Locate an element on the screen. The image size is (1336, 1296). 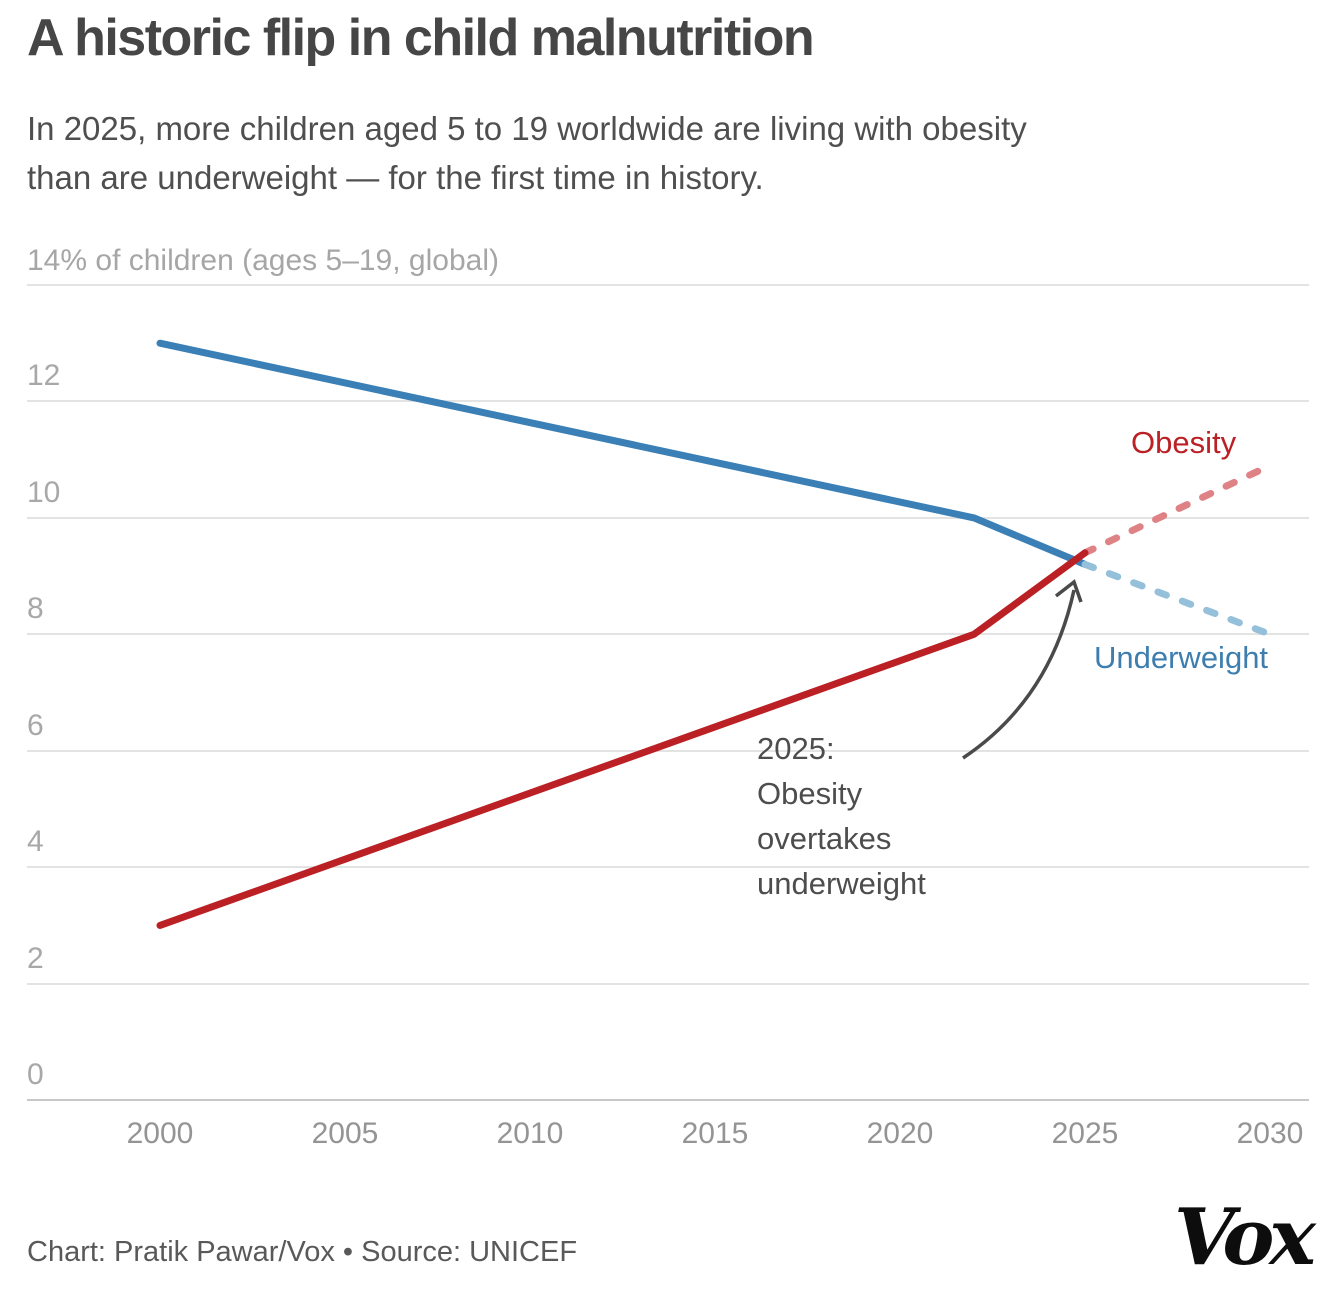
obesity-series-label: Obesity is located at coordinates (1184, 442).